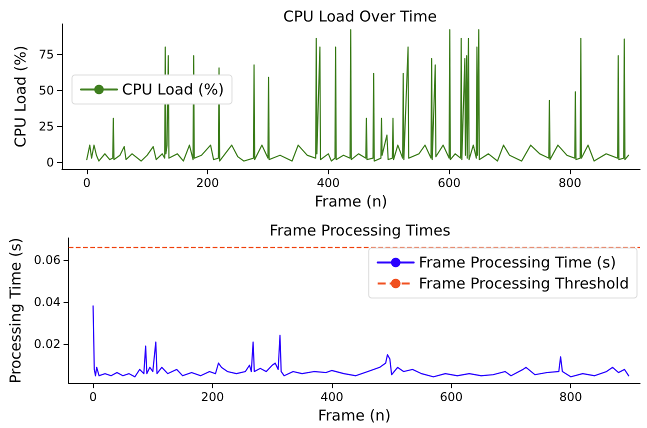  Describe the element at coordinates (47, 260) in the screenshot. I see `y-tick-label: 0.06` at that location.